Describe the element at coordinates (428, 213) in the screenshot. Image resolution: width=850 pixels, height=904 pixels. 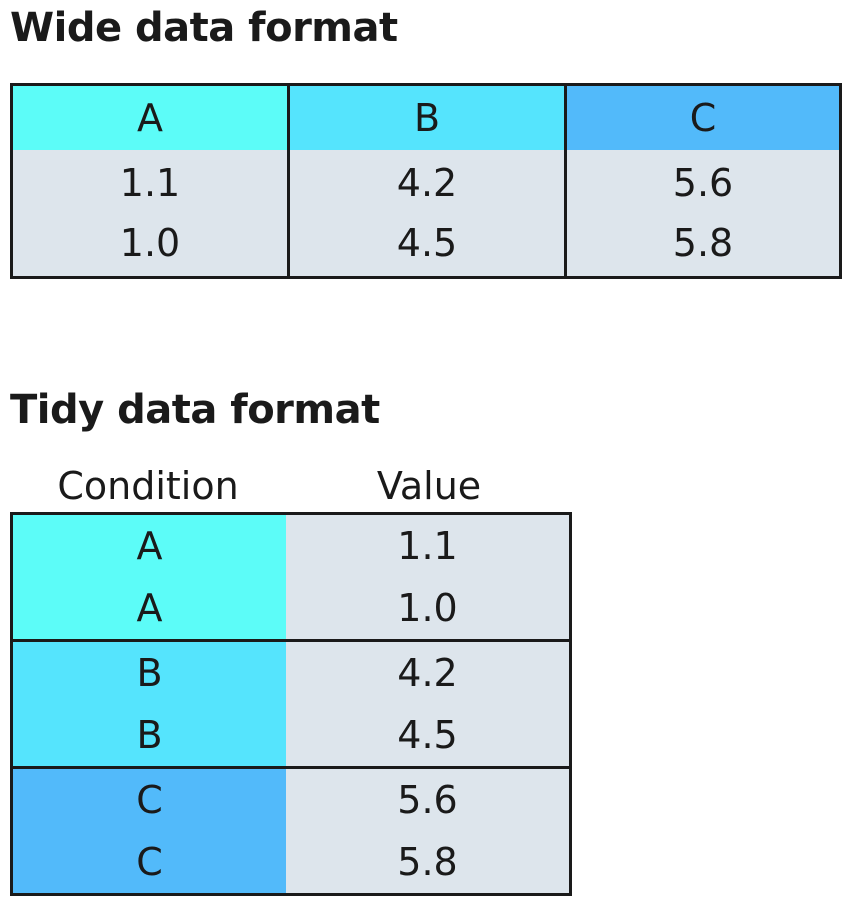
I see `wide-column-b: 4.2 4.5` at that location.